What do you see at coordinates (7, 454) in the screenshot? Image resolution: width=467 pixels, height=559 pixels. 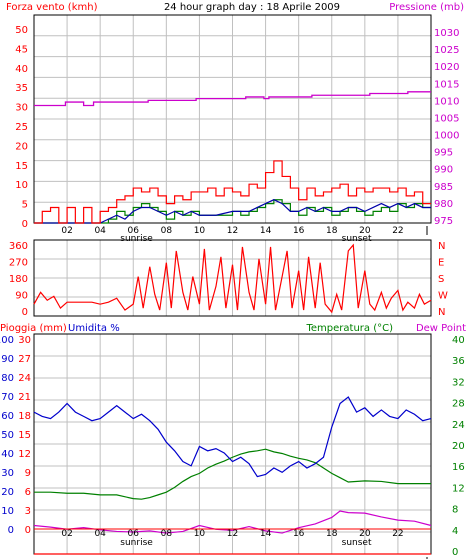 I see `y-tick-label-humidity: 40` at bounding box center [7, 454].